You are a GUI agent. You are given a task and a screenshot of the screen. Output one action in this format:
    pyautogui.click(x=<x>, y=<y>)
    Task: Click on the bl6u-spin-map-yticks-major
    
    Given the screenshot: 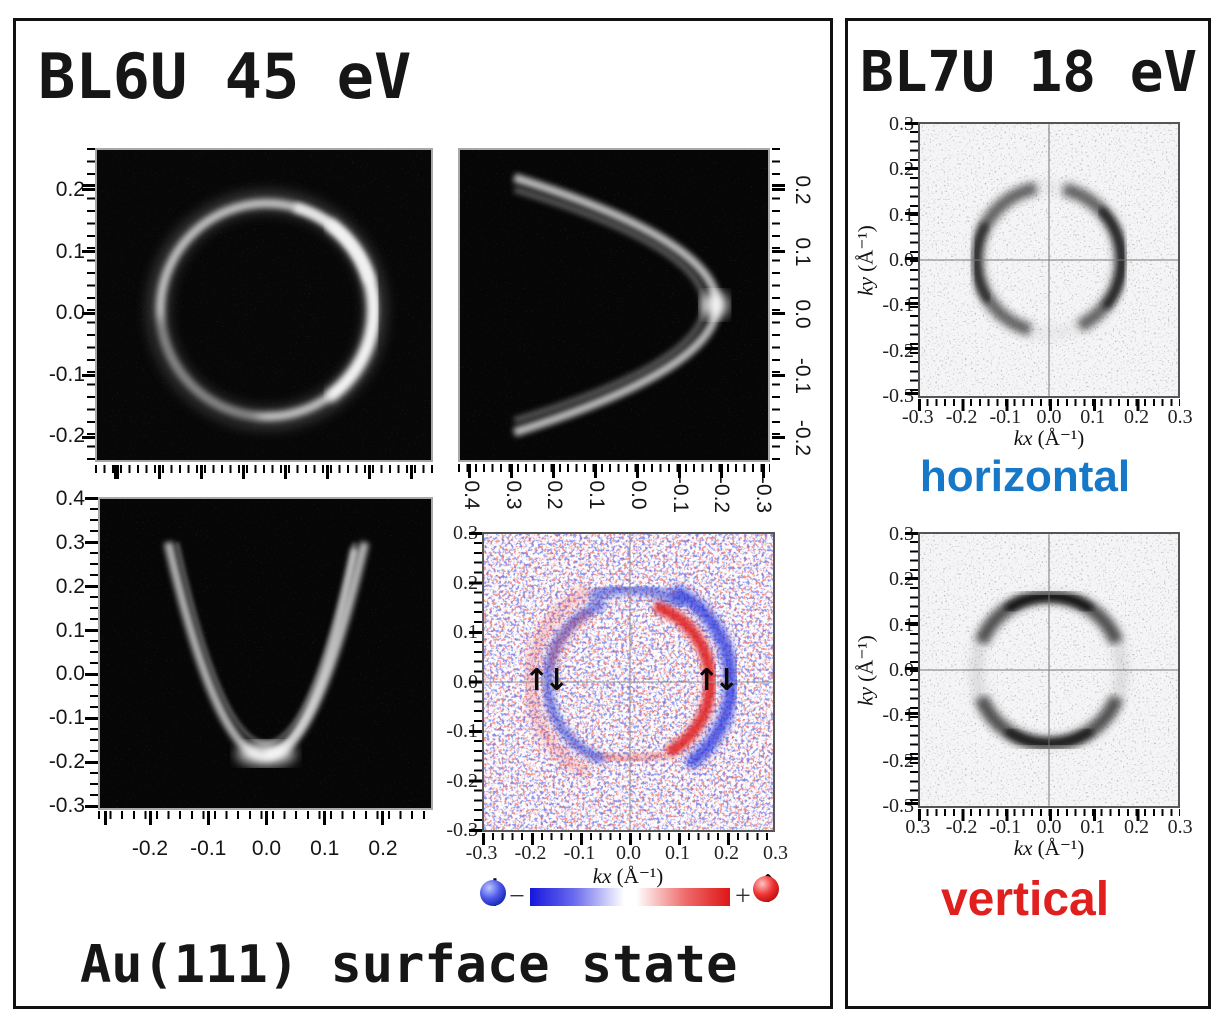 What is the action you would take?
    pyautogui.click(x=475, y=682)
    